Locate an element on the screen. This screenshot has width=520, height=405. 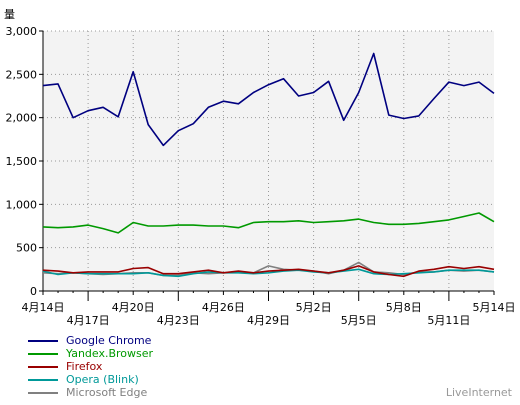
y-tick-label: 2,500 is located at coordinates (22, 74).